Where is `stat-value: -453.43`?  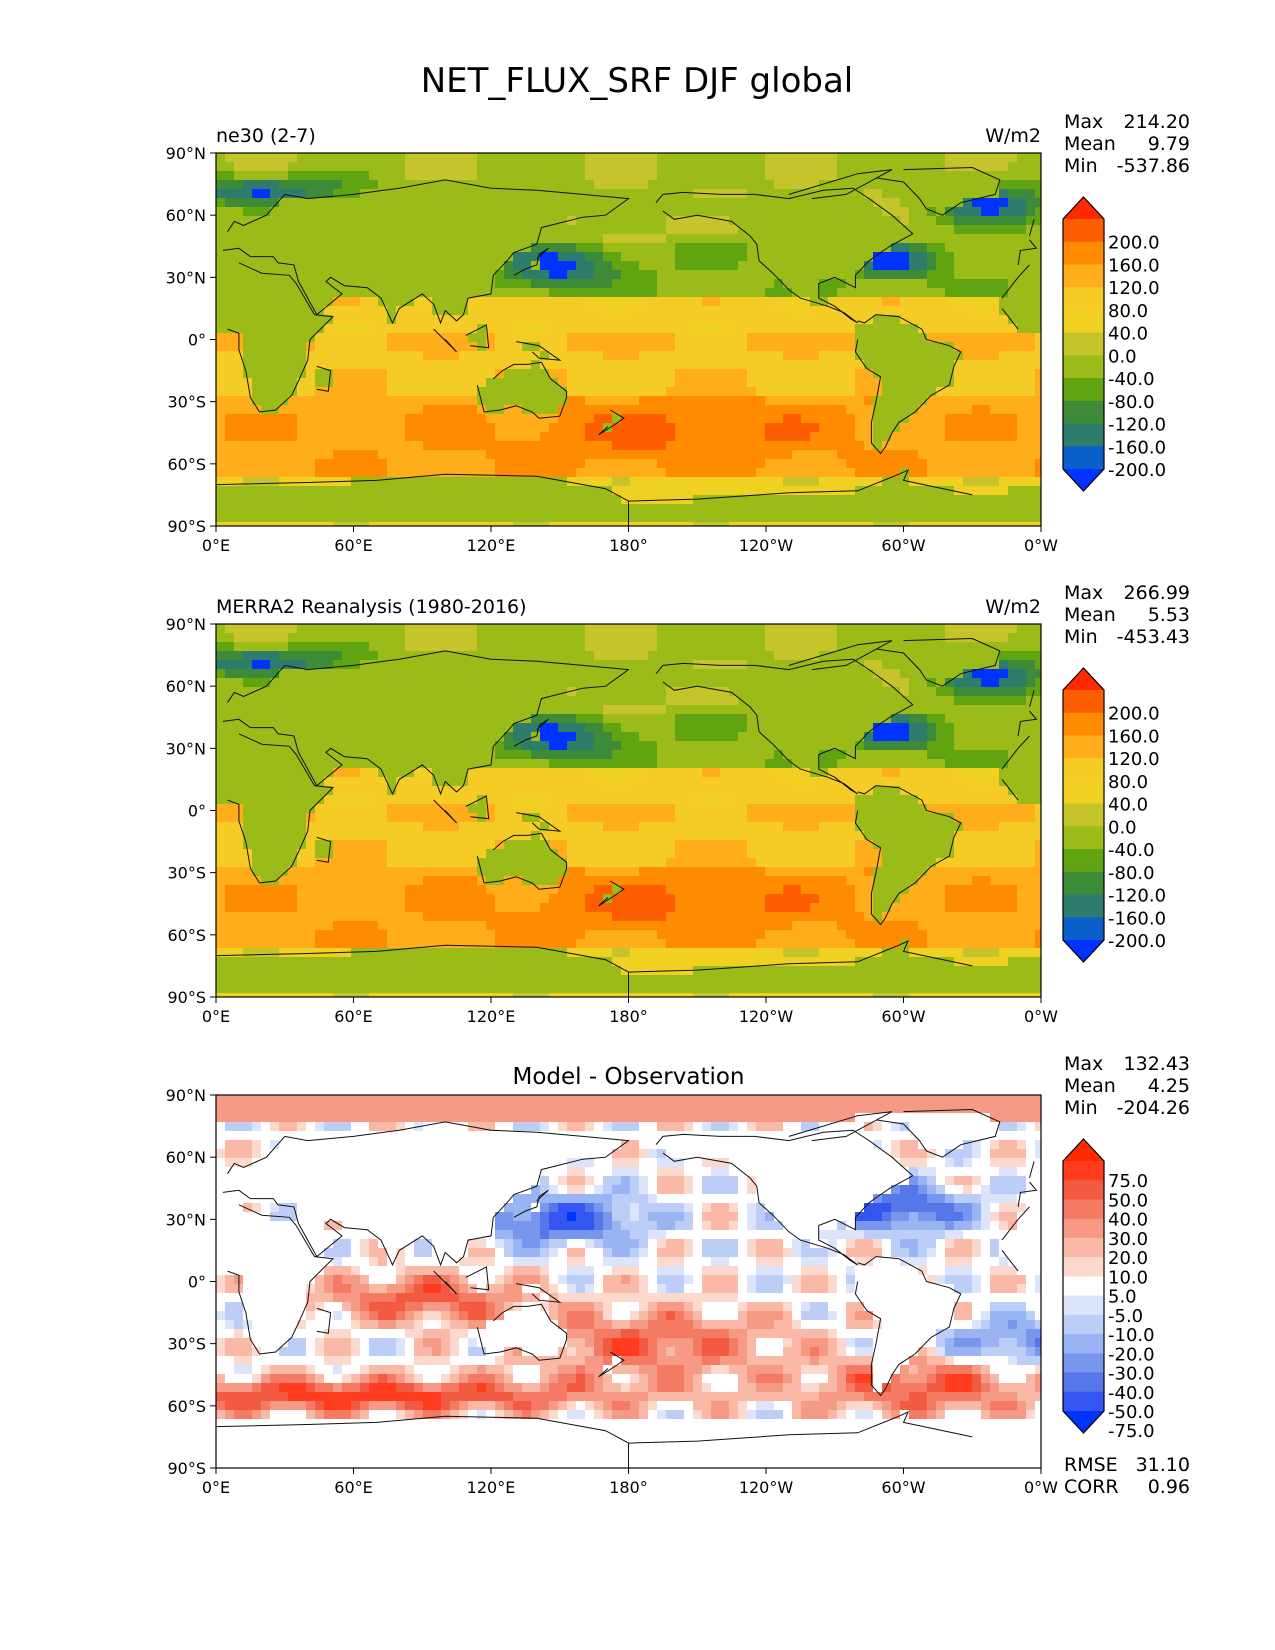
stat-value: -453.43 is located at coordinates (1153, 637).